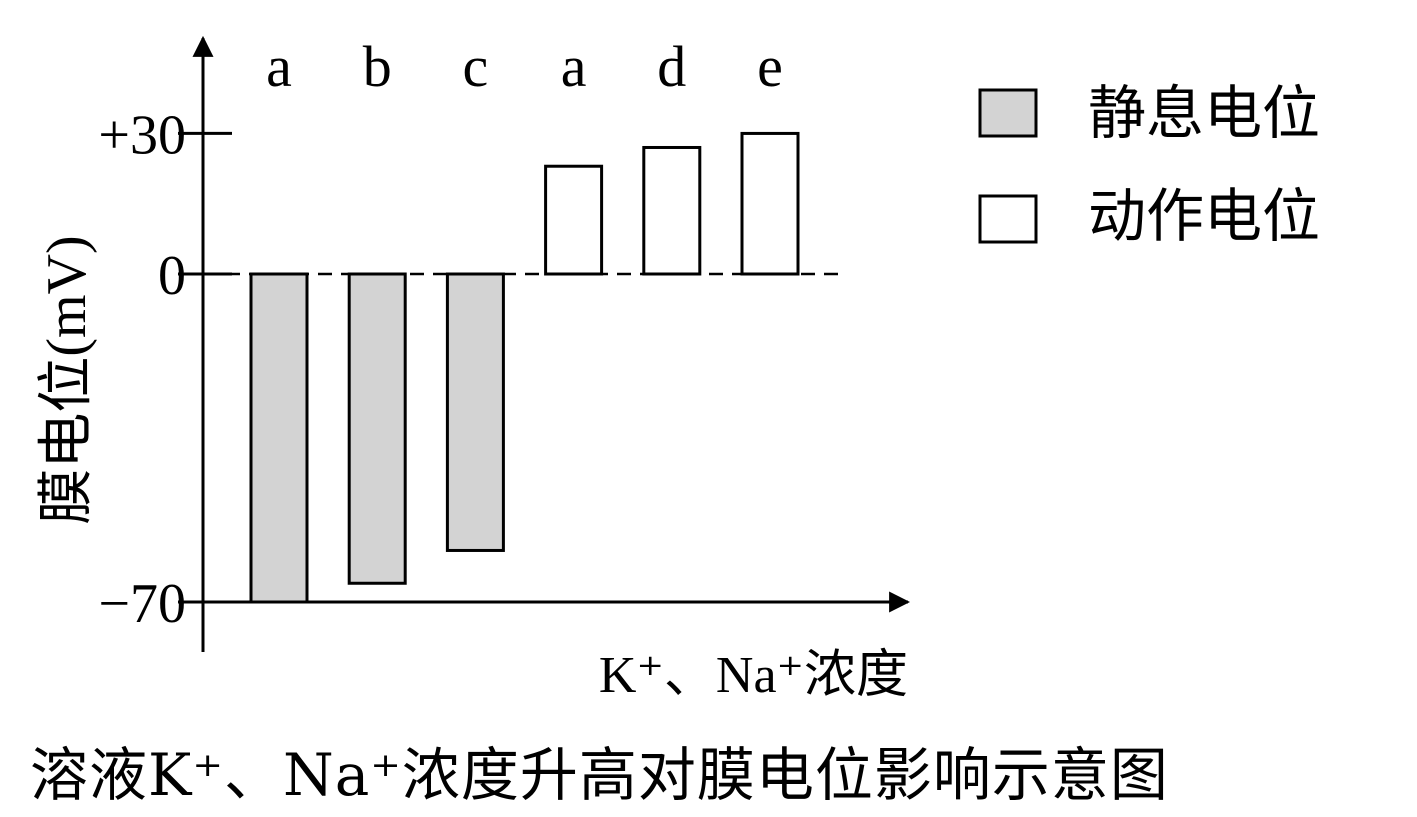  What do you see at coordinates (377, 66) in the screenshot?
I see `category-label: b` at bounding box center [377, 66].